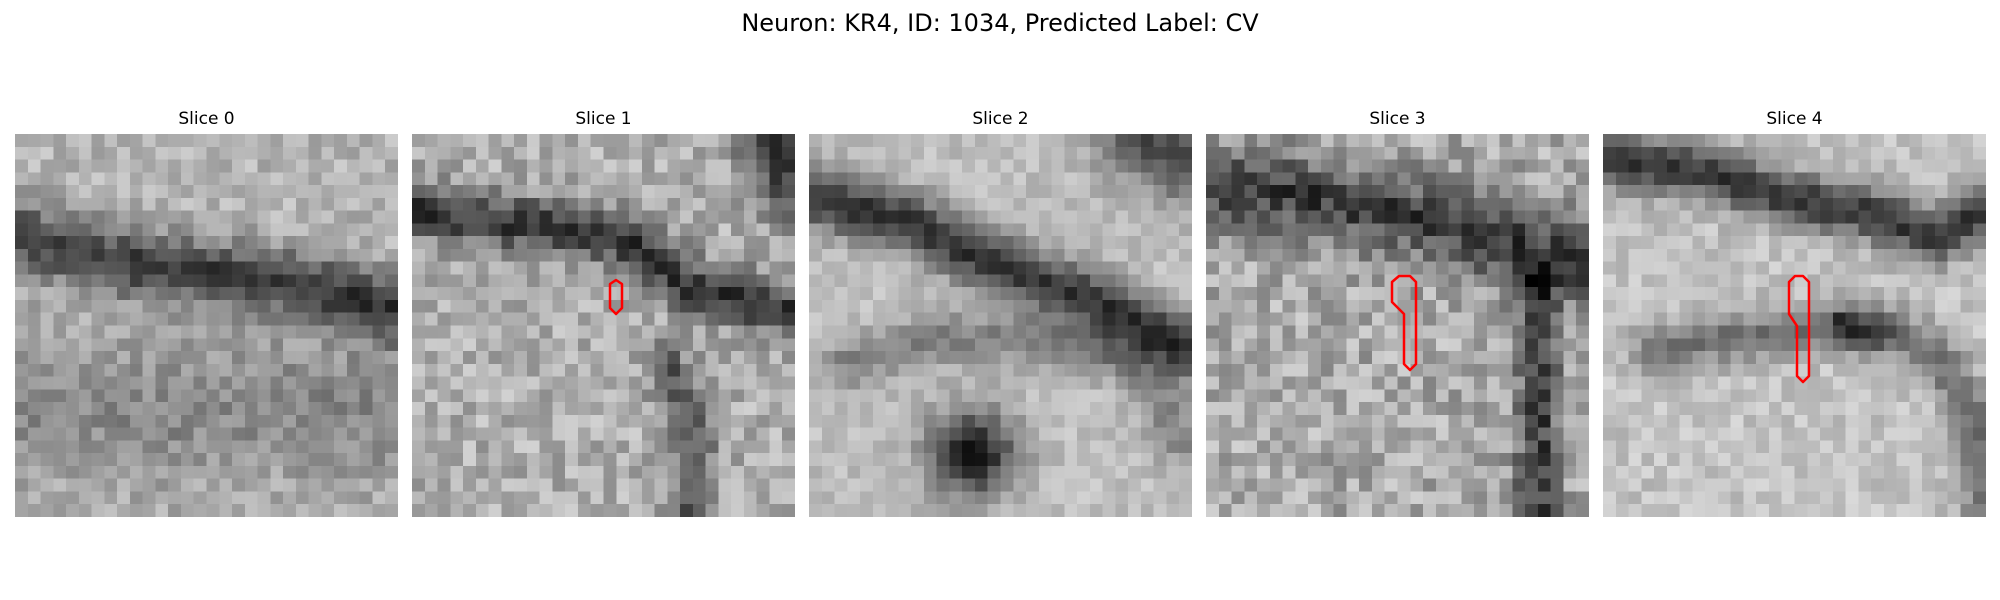 The width and height of the screenshot is (2000, 600). I want to click on slice-panel-3: Slice 3, so click(1397, 312).